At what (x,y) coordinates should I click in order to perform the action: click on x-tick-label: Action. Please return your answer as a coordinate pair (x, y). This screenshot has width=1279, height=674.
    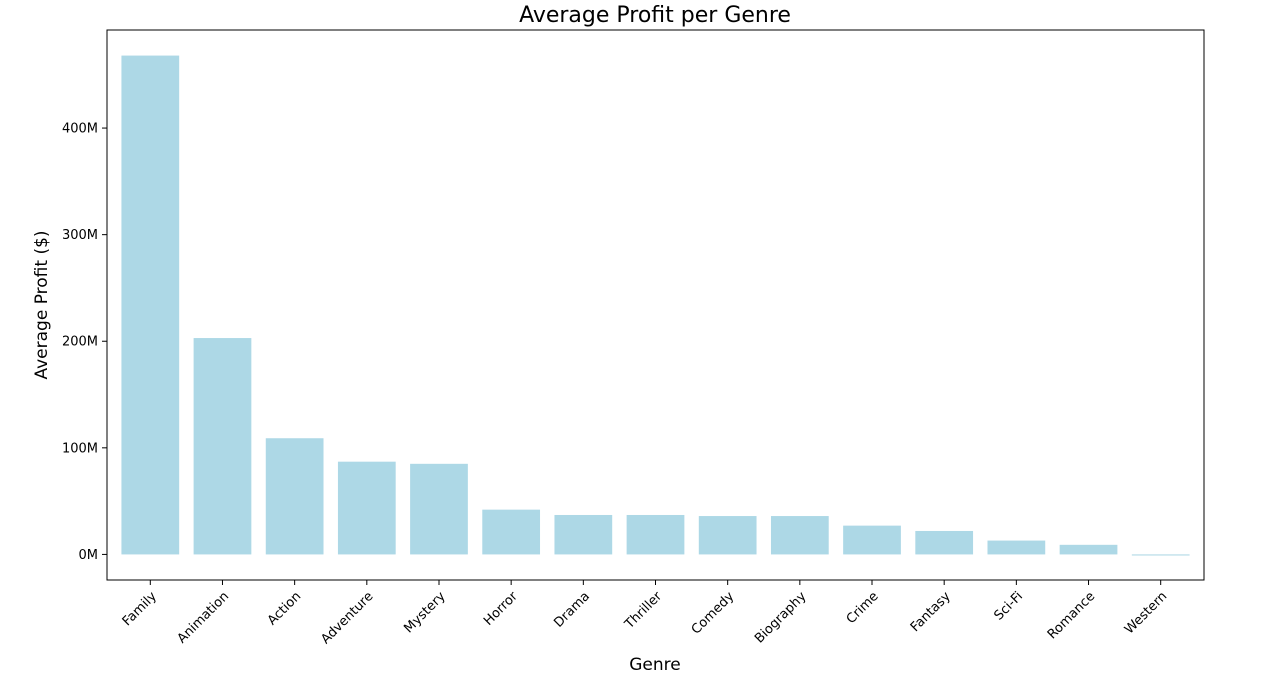
    Looking at the image, I should click on (284, 608).